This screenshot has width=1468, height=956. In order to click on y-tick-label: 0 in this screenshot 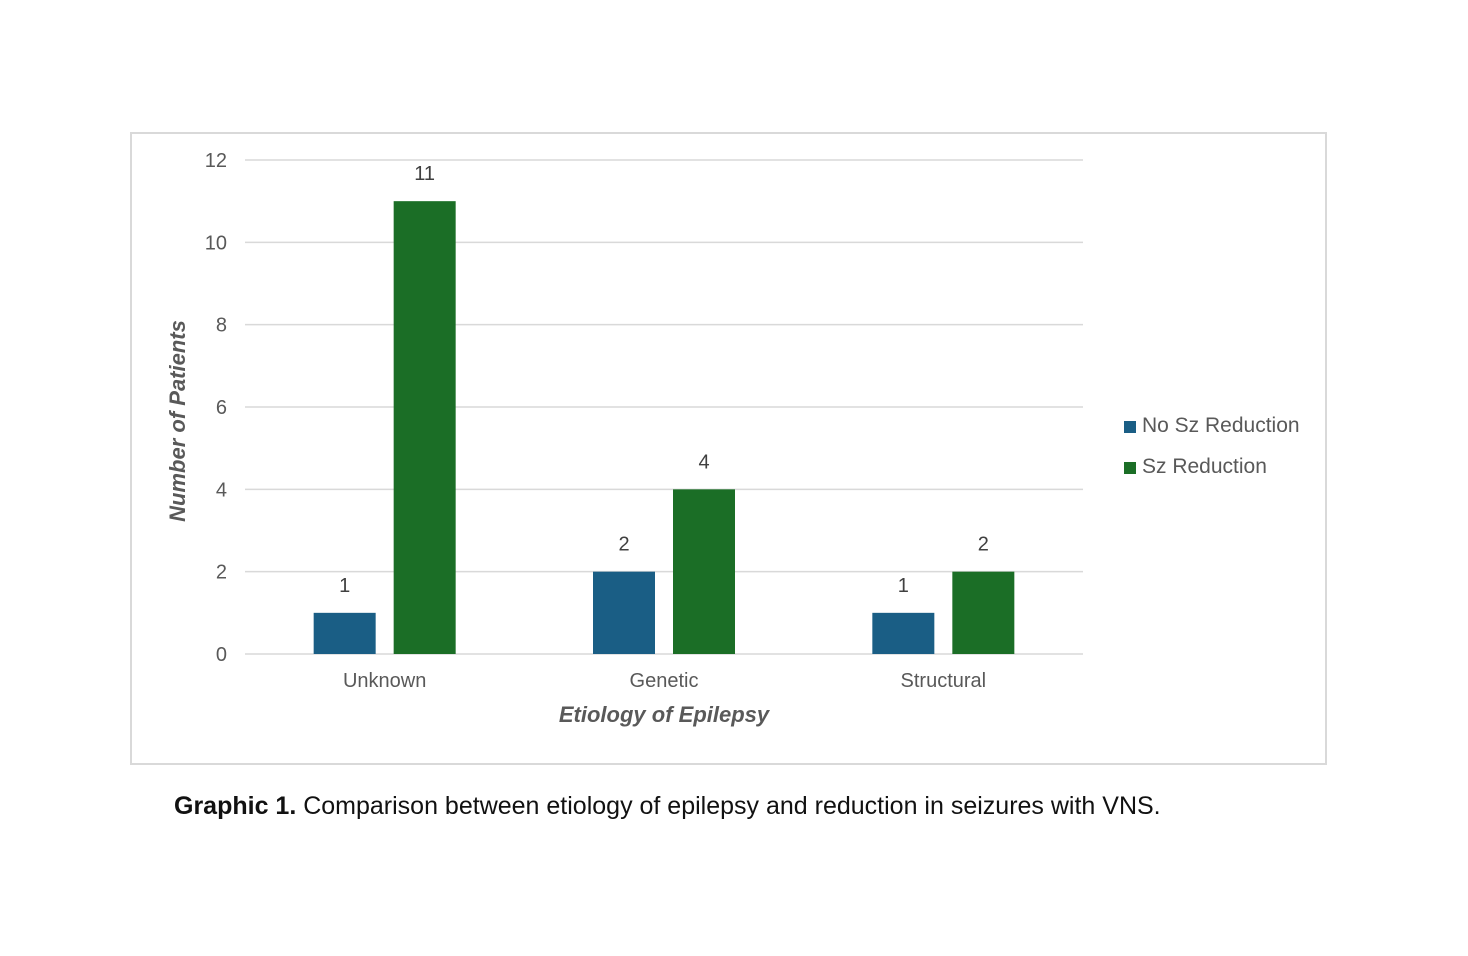, I will do `click(221, 655)`.